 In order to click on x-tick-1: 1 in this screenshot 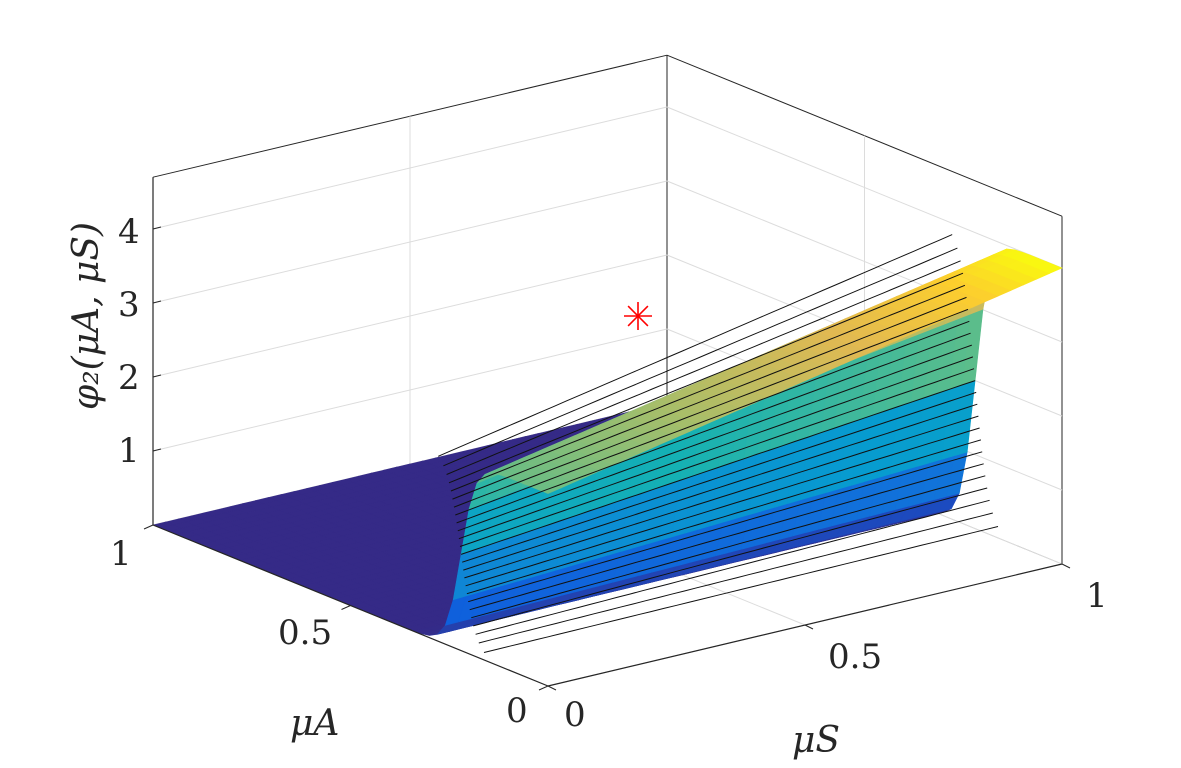, I will do `click(1097, 596)`.